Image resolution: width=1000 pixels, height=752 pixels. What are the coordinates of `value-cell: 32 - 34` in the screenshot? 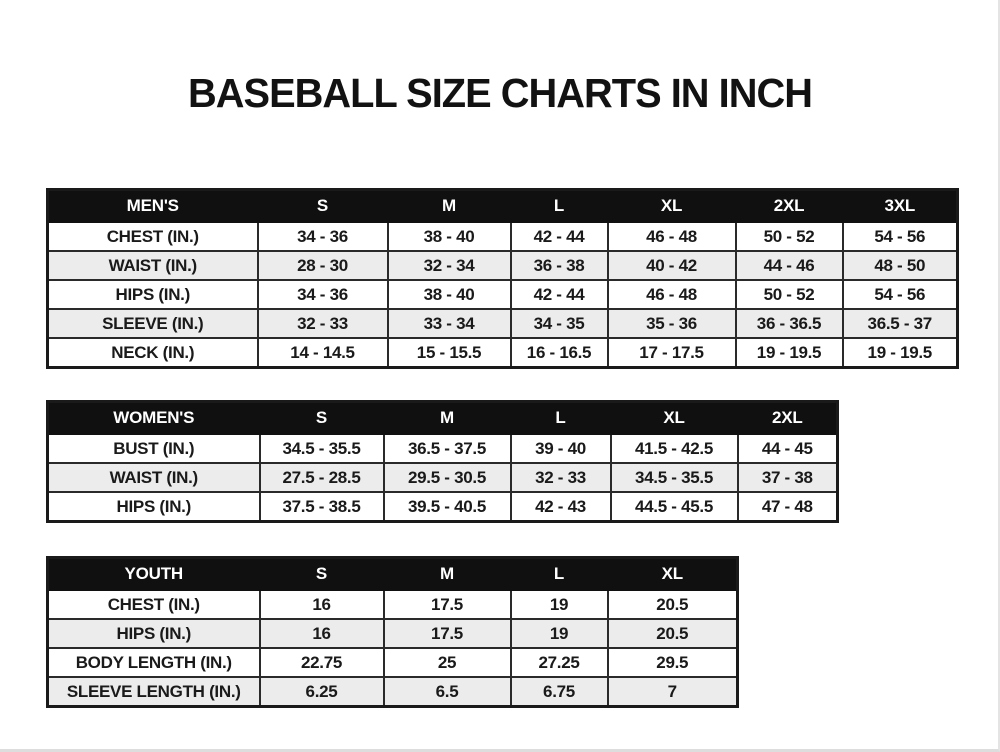 It's located at (449, 265).